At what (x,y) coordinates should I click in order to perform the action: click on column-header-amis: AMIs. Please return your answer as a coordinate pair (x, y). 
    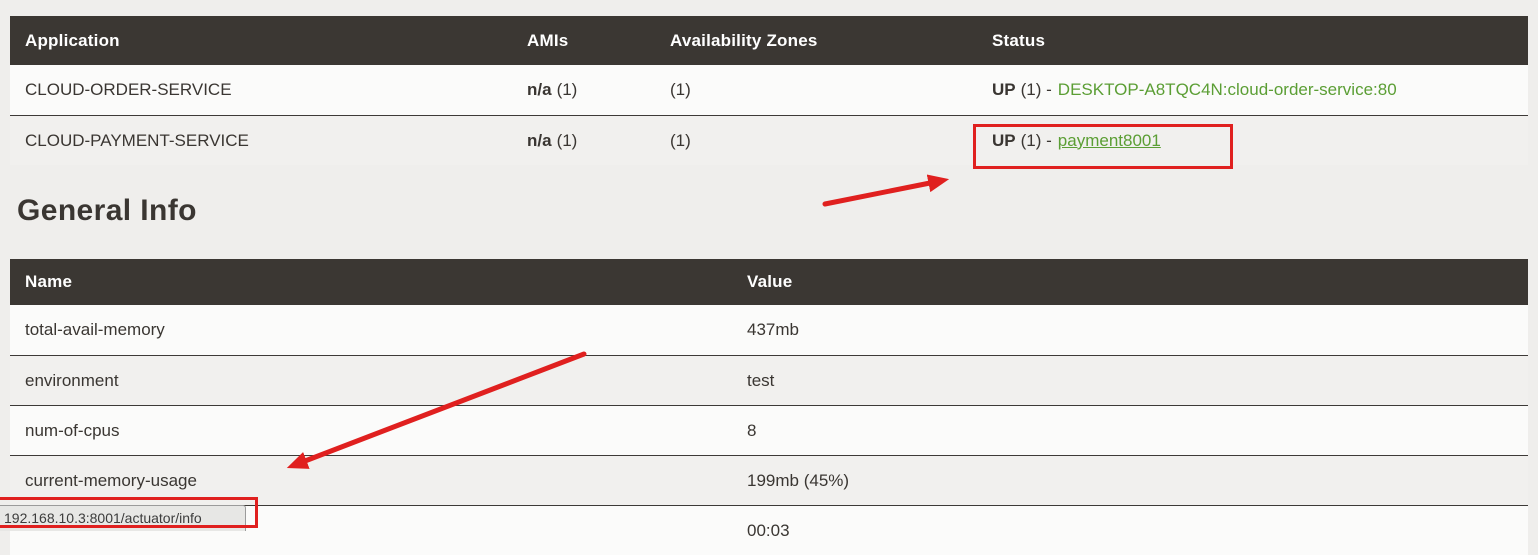
    Looking at the image, I should click on (548, 40).